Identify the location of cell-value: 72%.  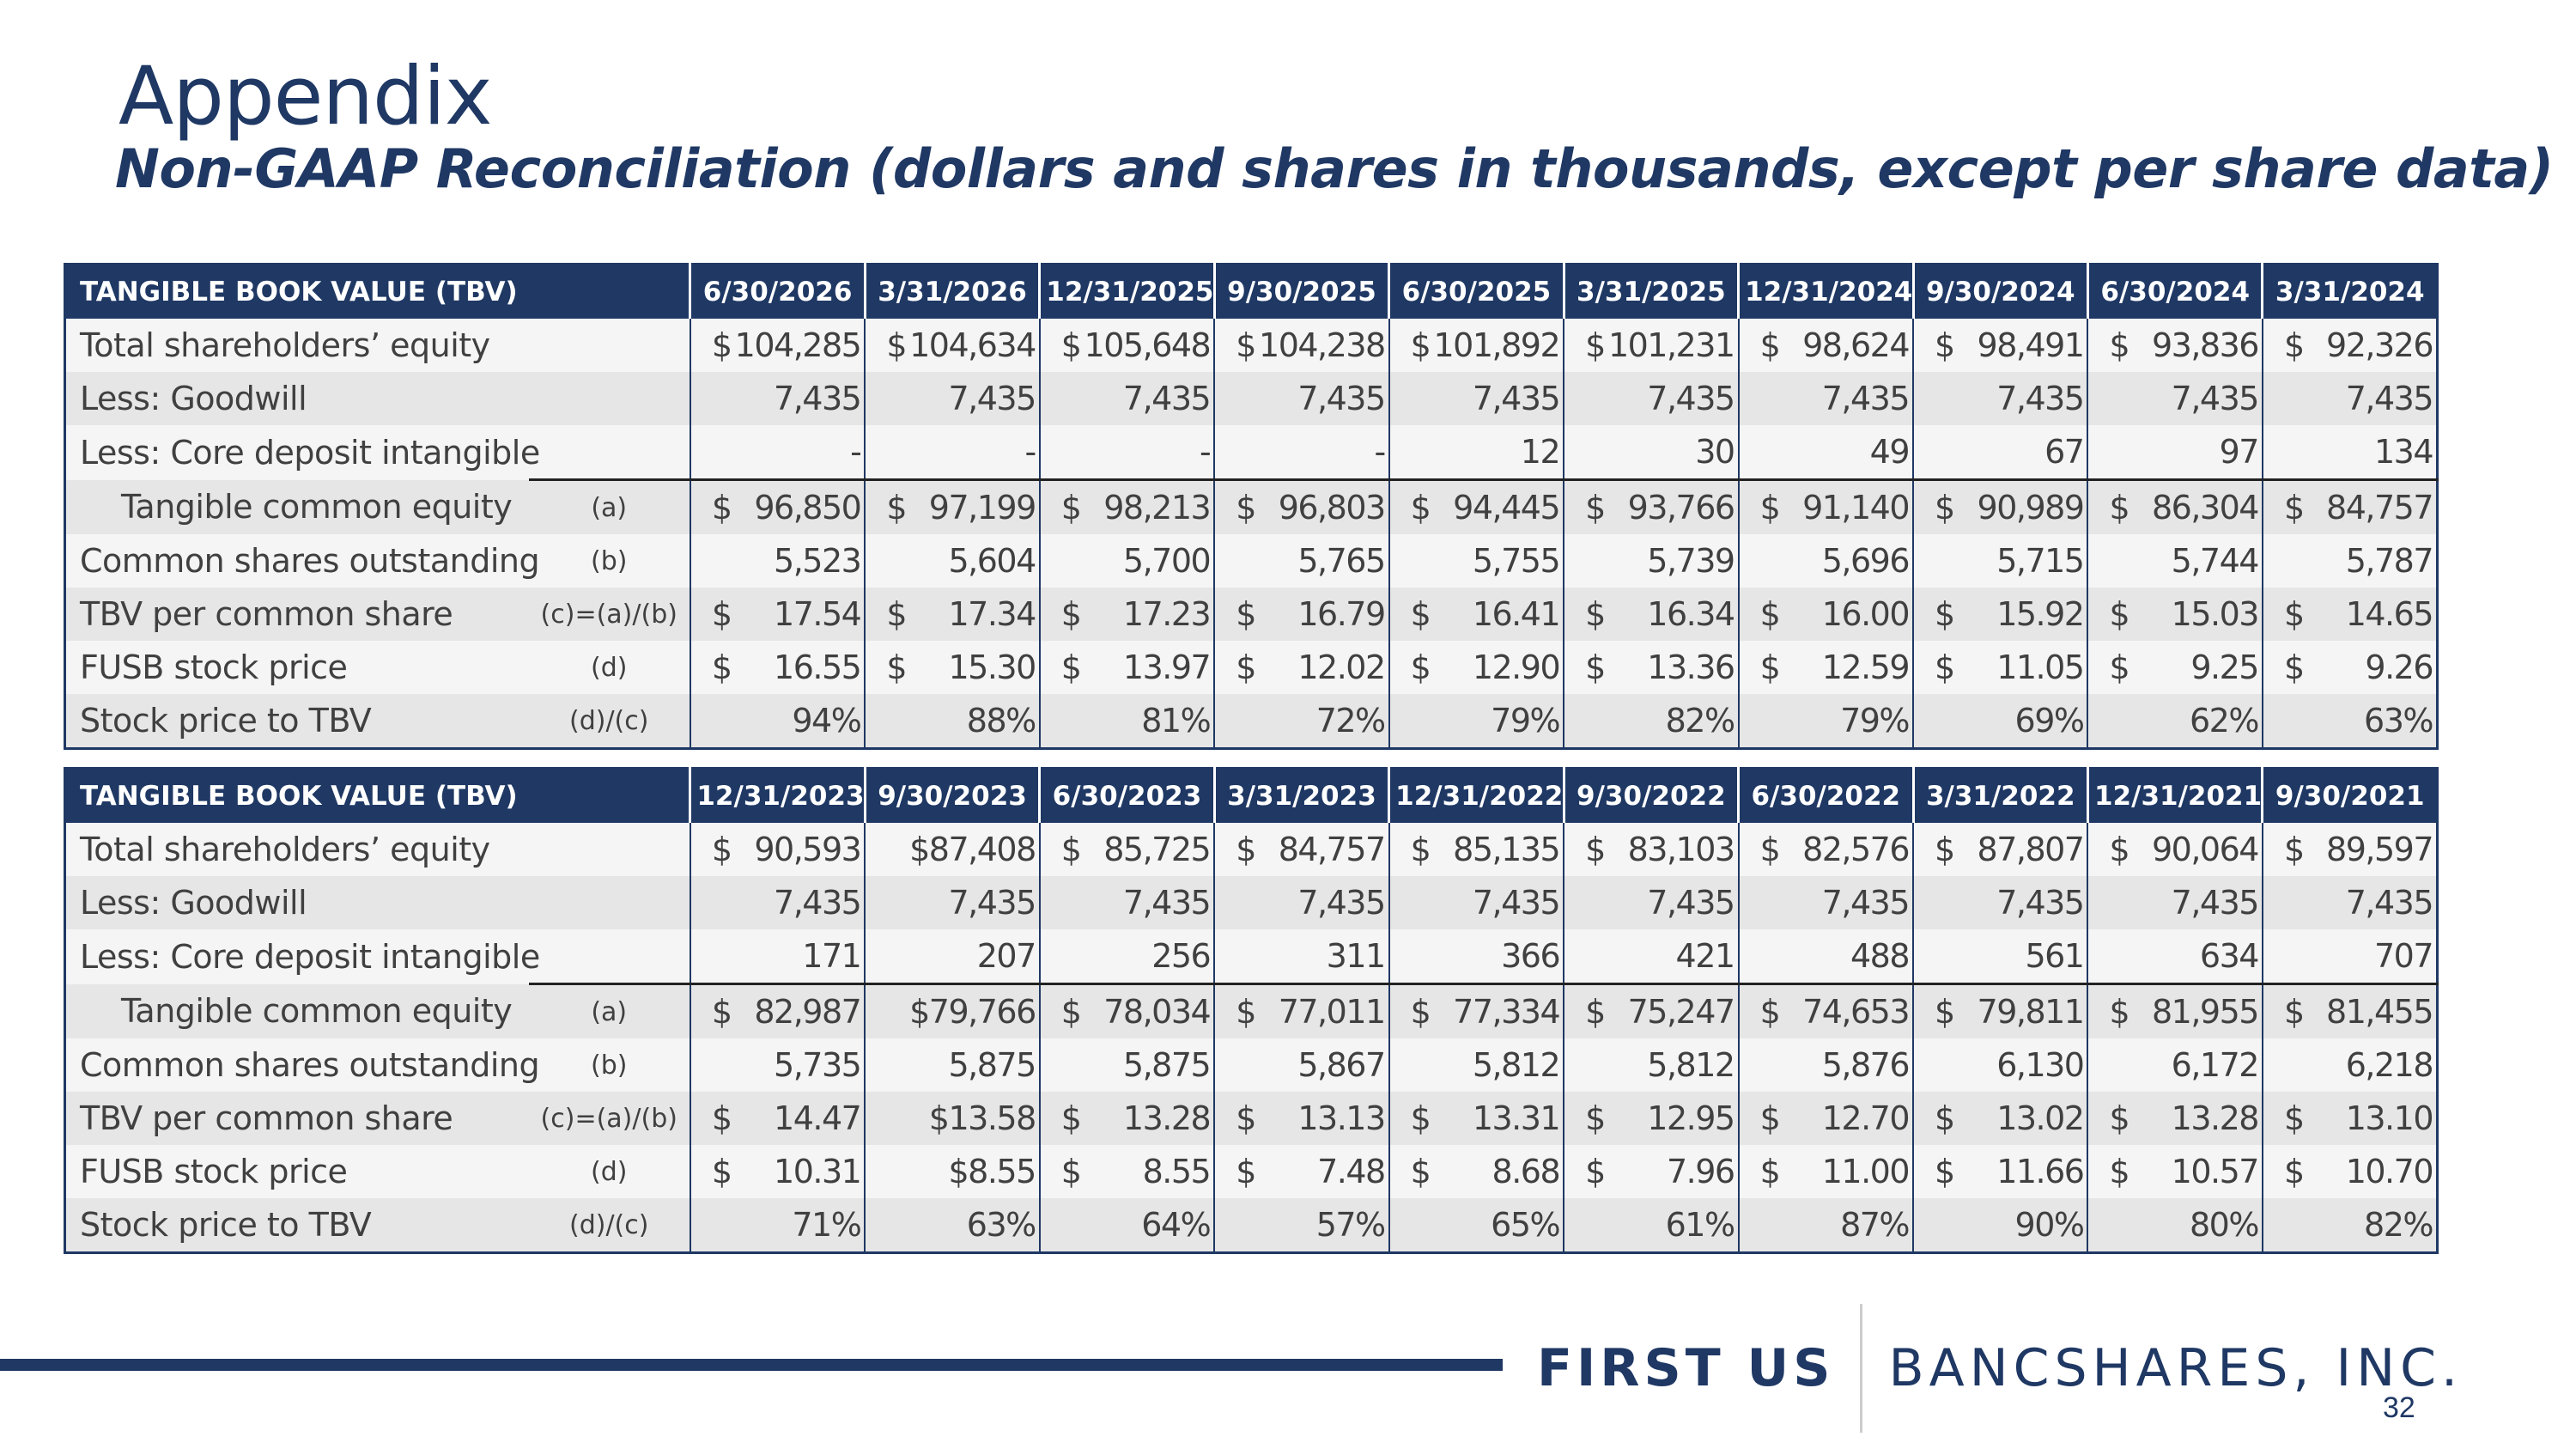
(1350, 721).